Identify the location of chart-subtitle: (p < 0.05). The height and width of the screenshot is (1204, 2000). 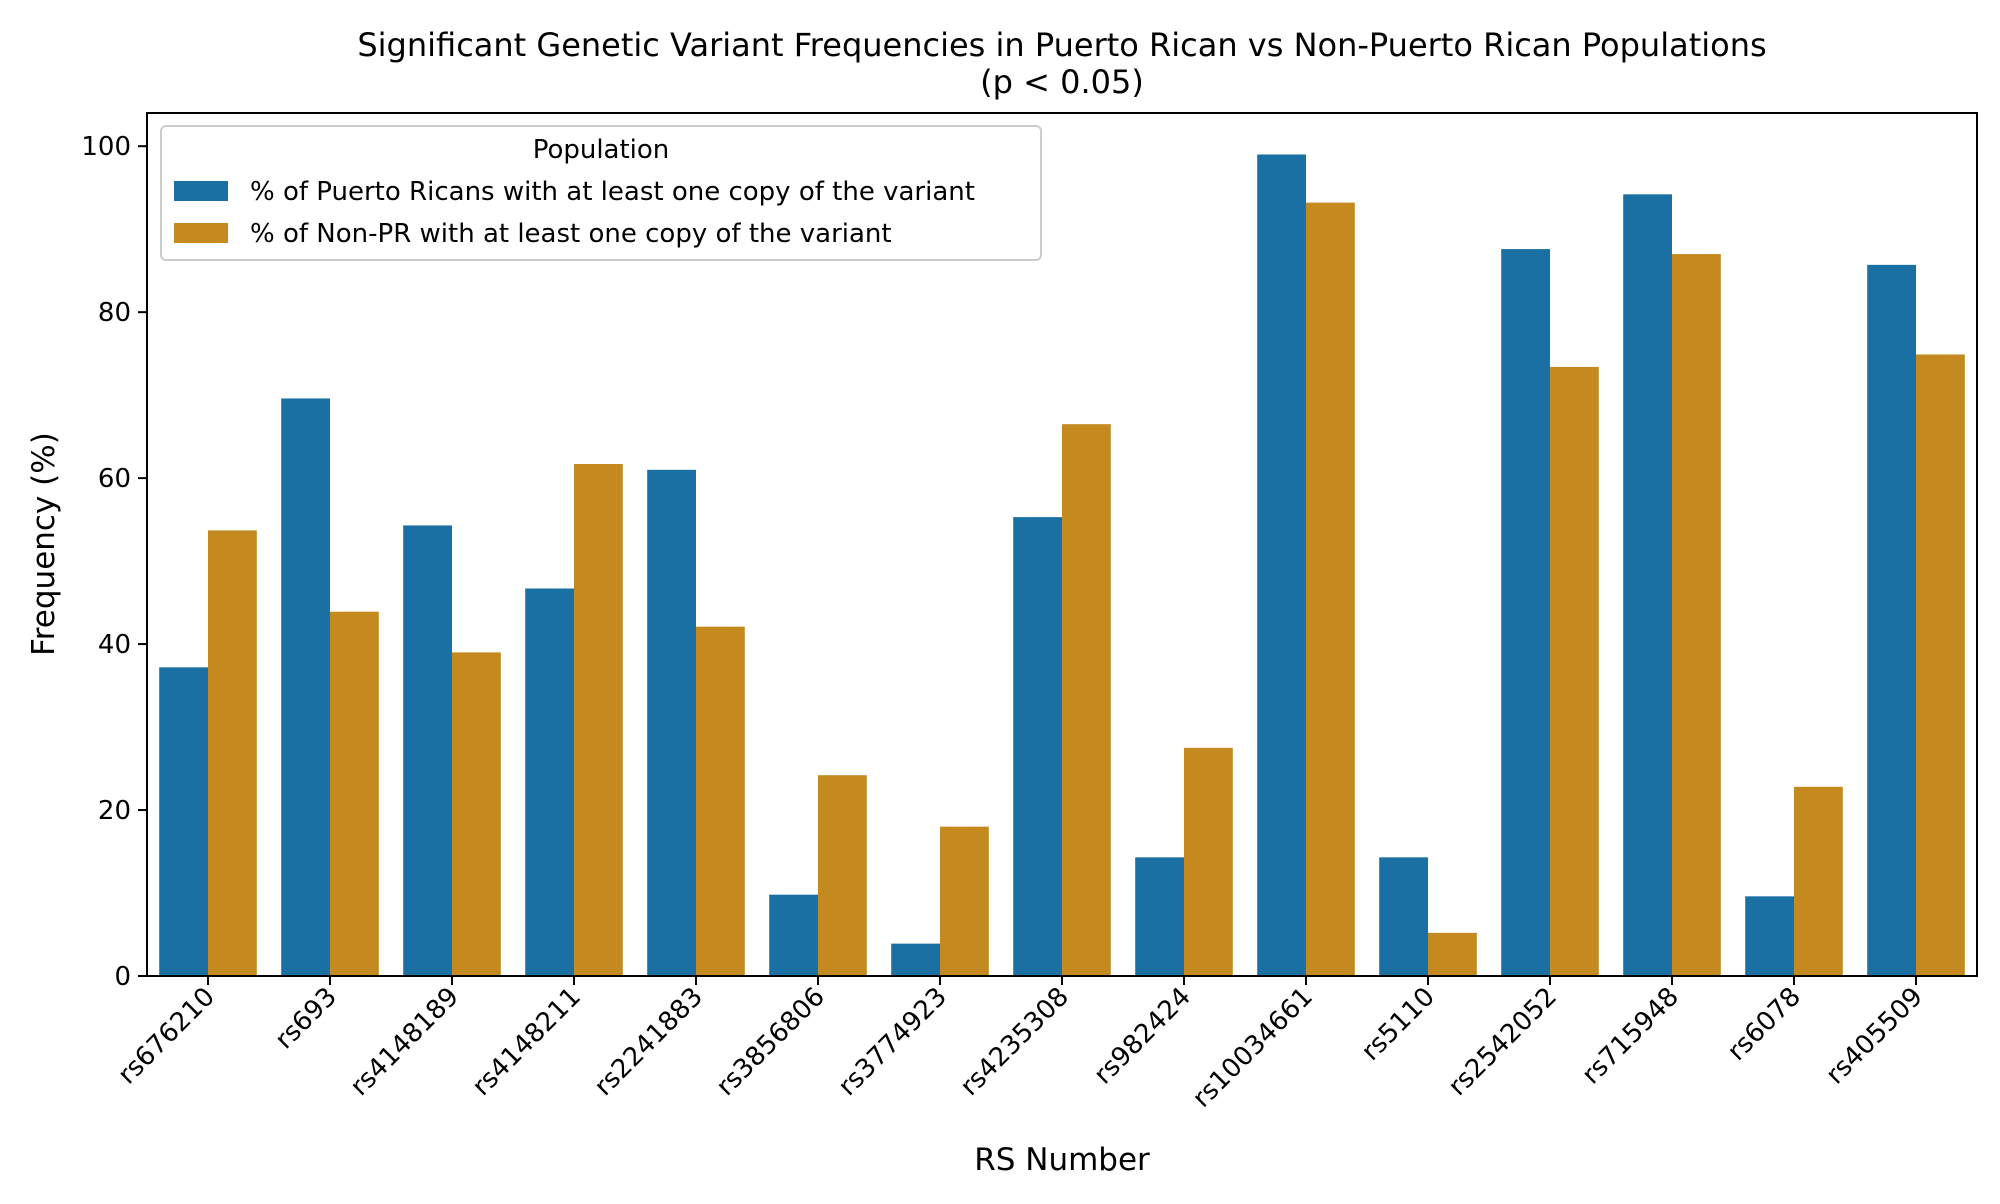
(1062, 82).